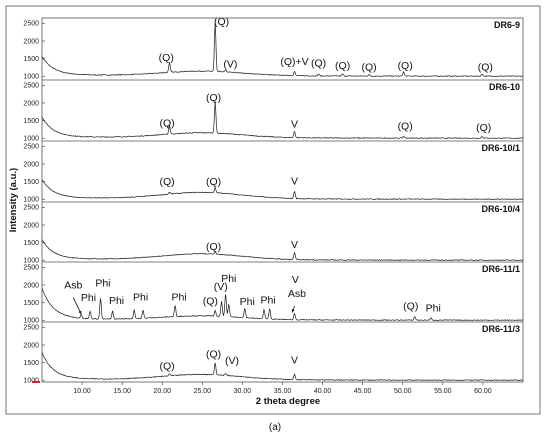 Image resolution: width=550 pixels, height=441 pixels. Describe the element at coordinates (82, 391) in the screenshot. I see `x-tick-label: 10.00` at that location.